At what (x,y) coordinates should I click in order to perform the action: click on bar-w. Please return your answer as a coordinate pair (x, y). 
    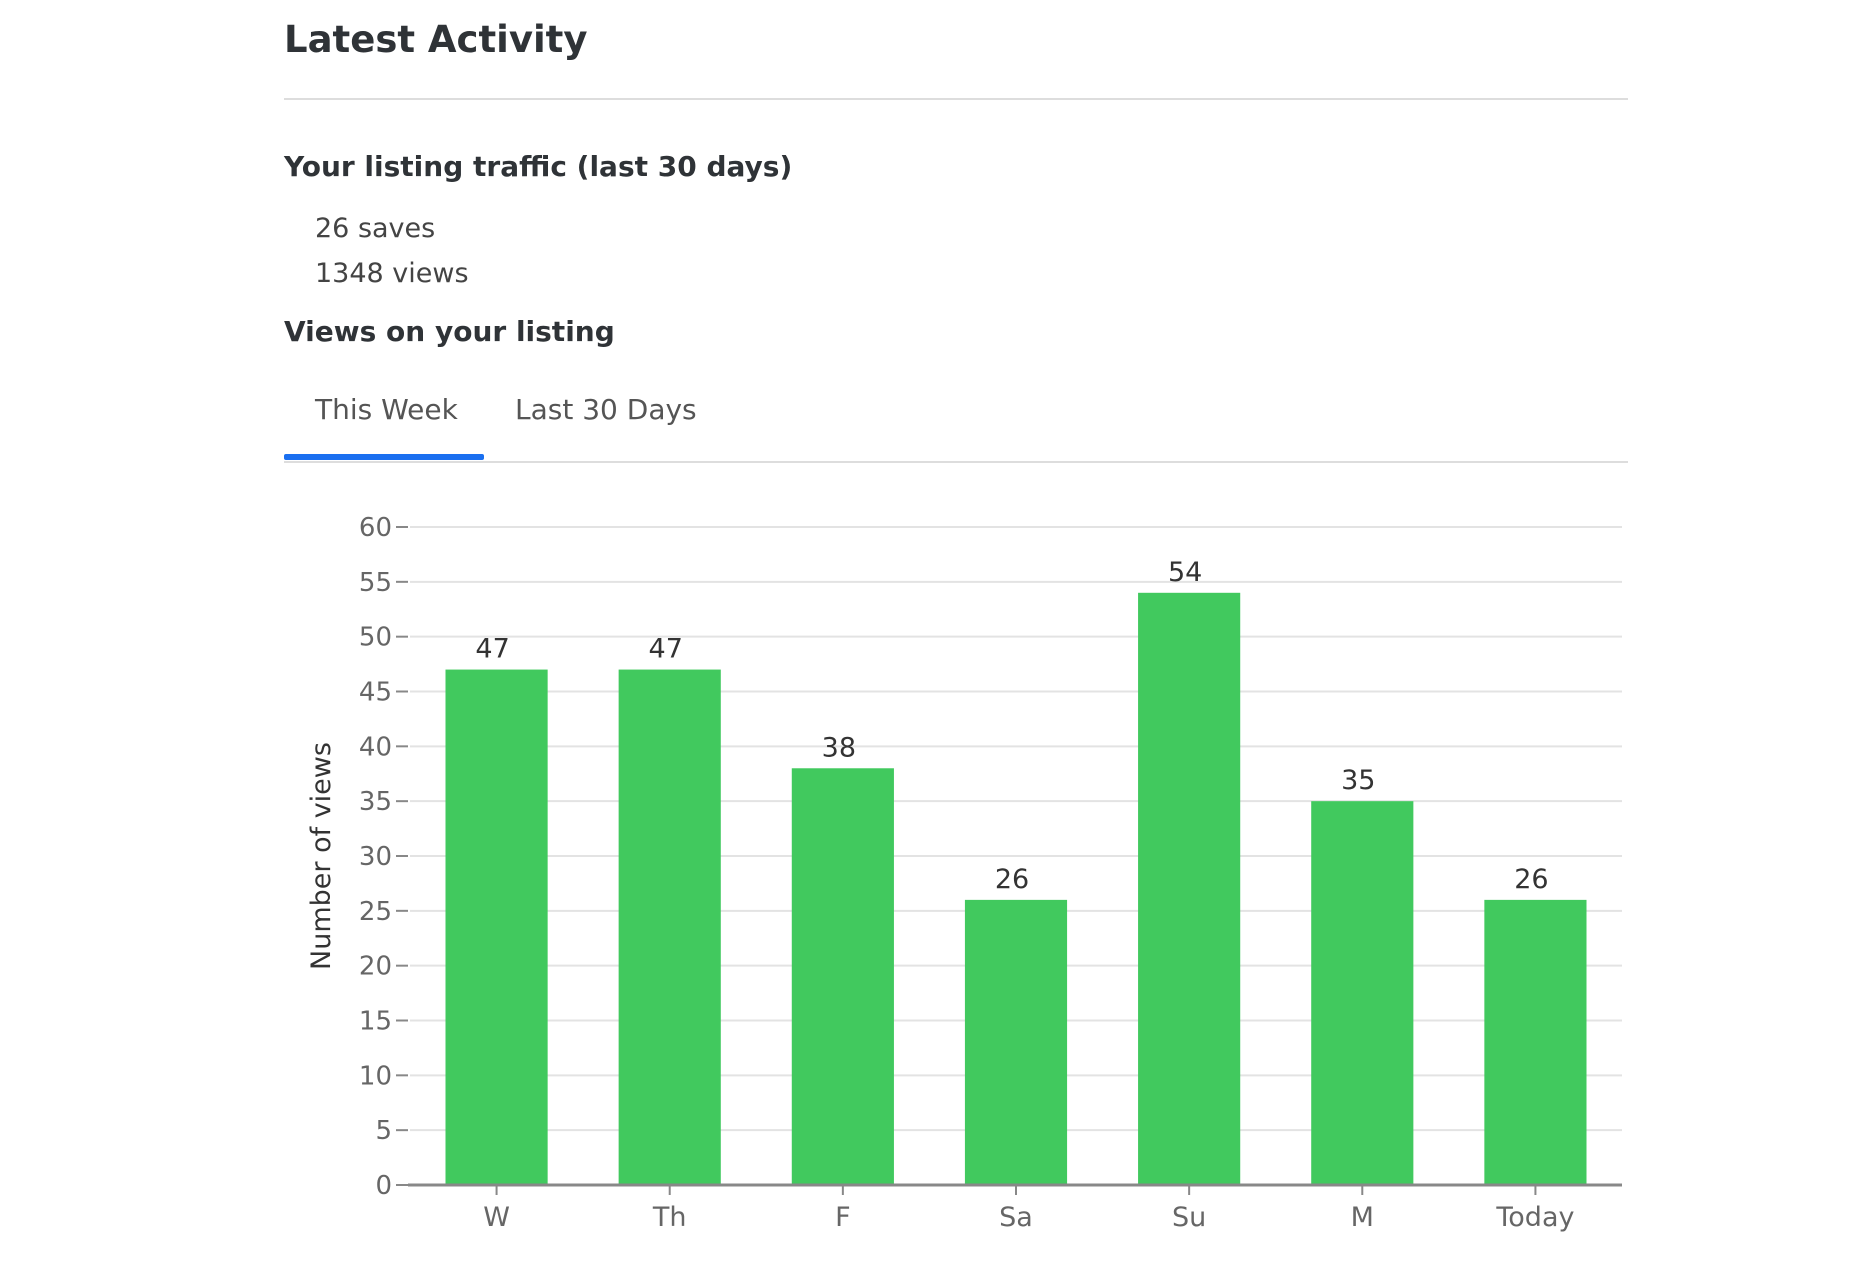
    Looking at the image, I should click on (496, 927).